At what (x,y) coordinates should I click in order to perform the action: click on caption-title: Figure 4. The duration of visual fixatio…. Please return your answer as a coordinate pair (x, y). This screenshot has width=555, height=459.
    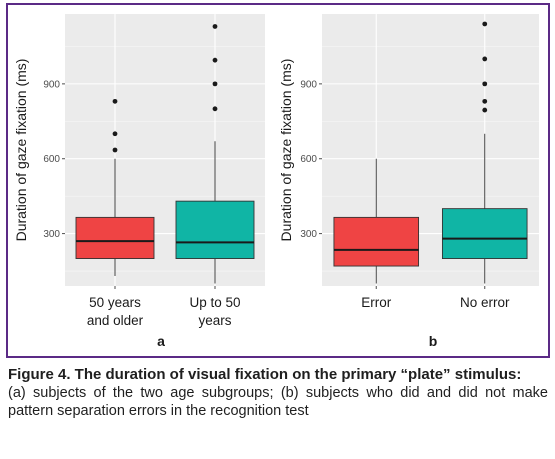
    Looking at the image, I should click on (265, 374).